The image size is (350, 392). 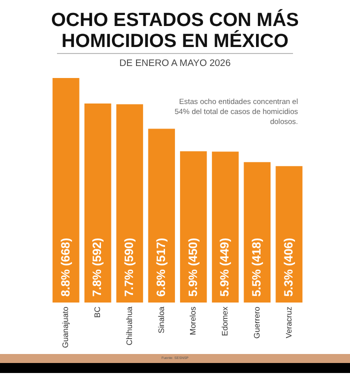 What do you see at coordinates (175, 31) in the screenshot?
I see `chart-title: OCHO ESTADOS CON MÁS HOMICIDIOS EN MÉXICO` at bounding box center [175, 31].